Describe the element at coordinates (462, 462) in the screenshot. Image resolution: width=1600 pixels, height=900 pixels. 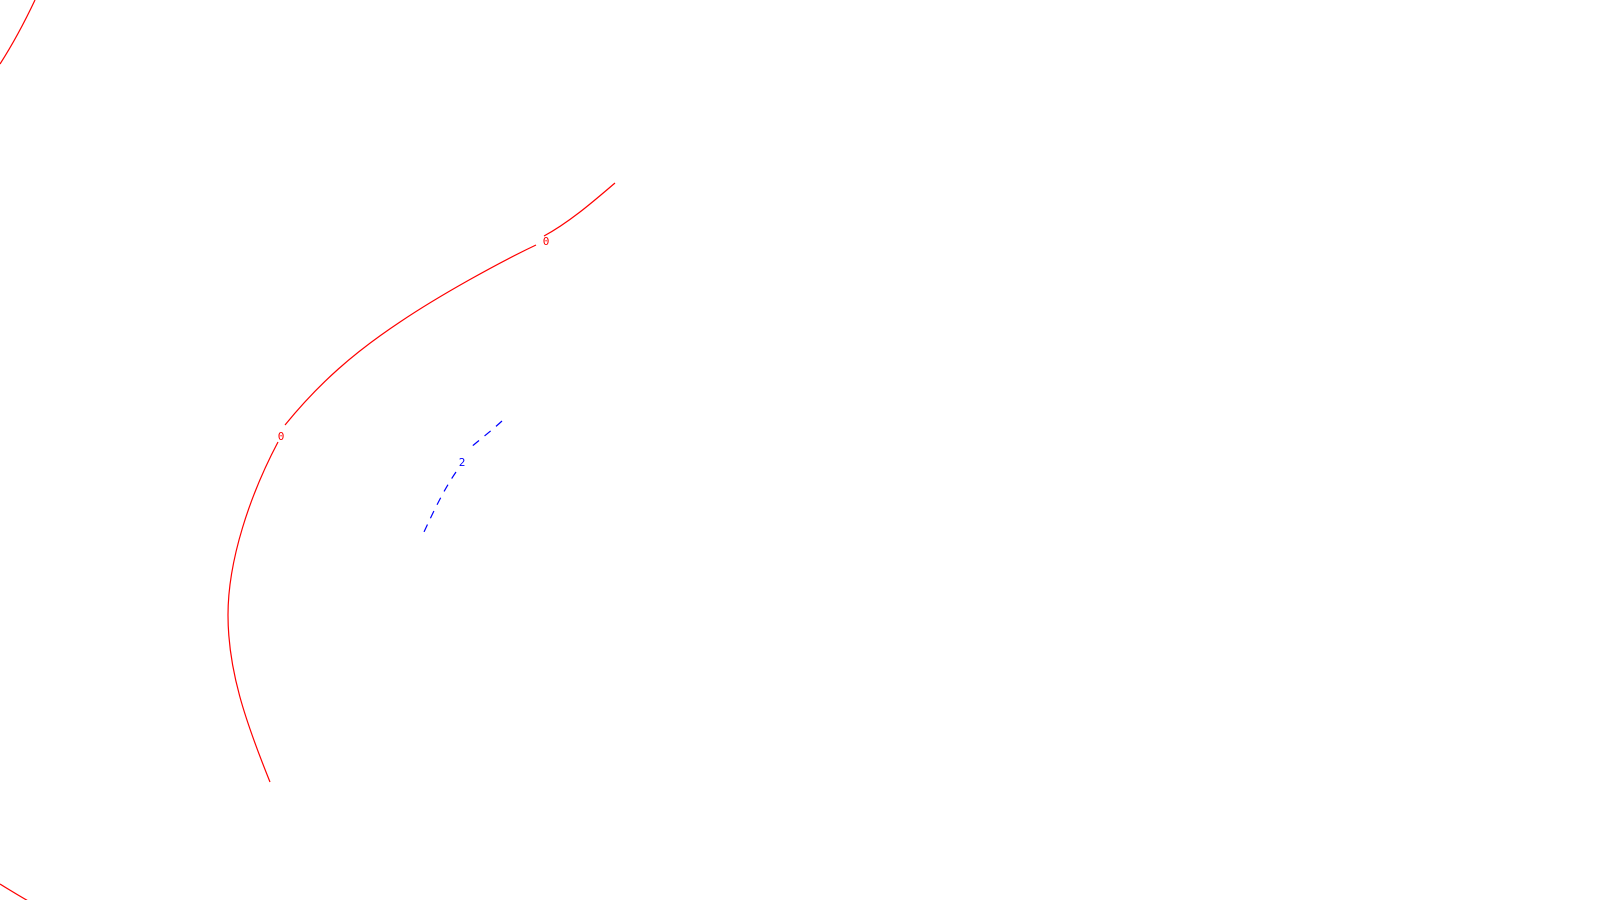
I see `contour-label-positive: 2` at that location.